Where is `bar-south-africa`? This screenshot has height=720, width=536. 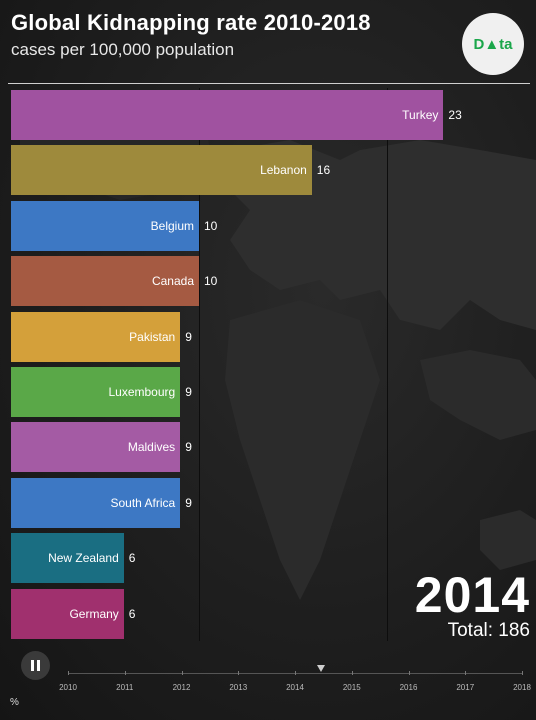
bar-south-africa is located at coordinates (96, 502).